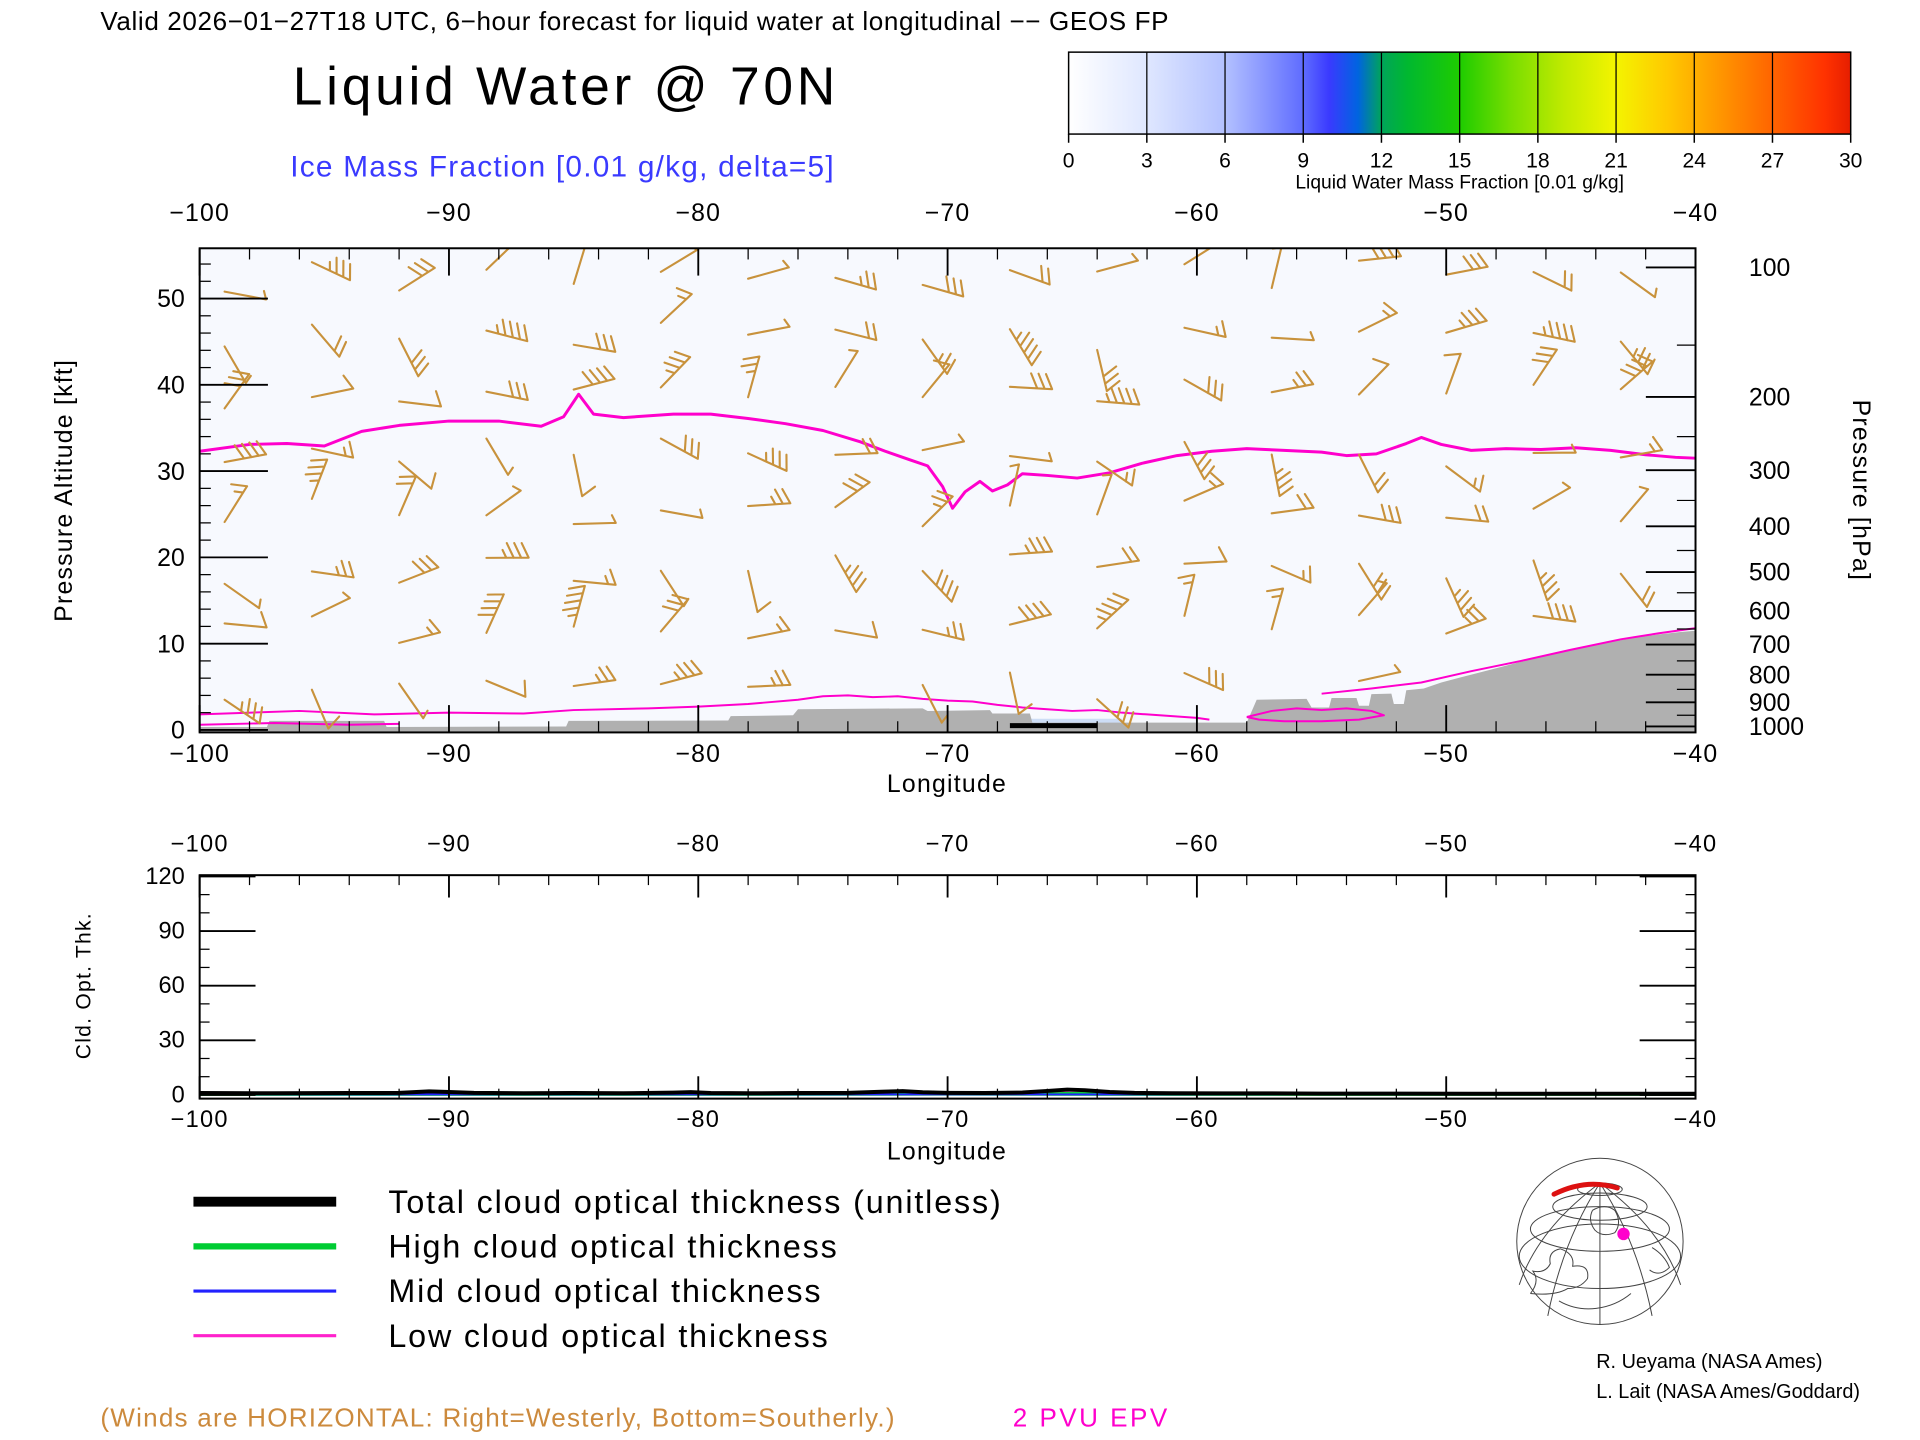 The width and height of the screenshot is (1920, 1440). I want to click on x-tick-label: −60, so click(1197, 1119).